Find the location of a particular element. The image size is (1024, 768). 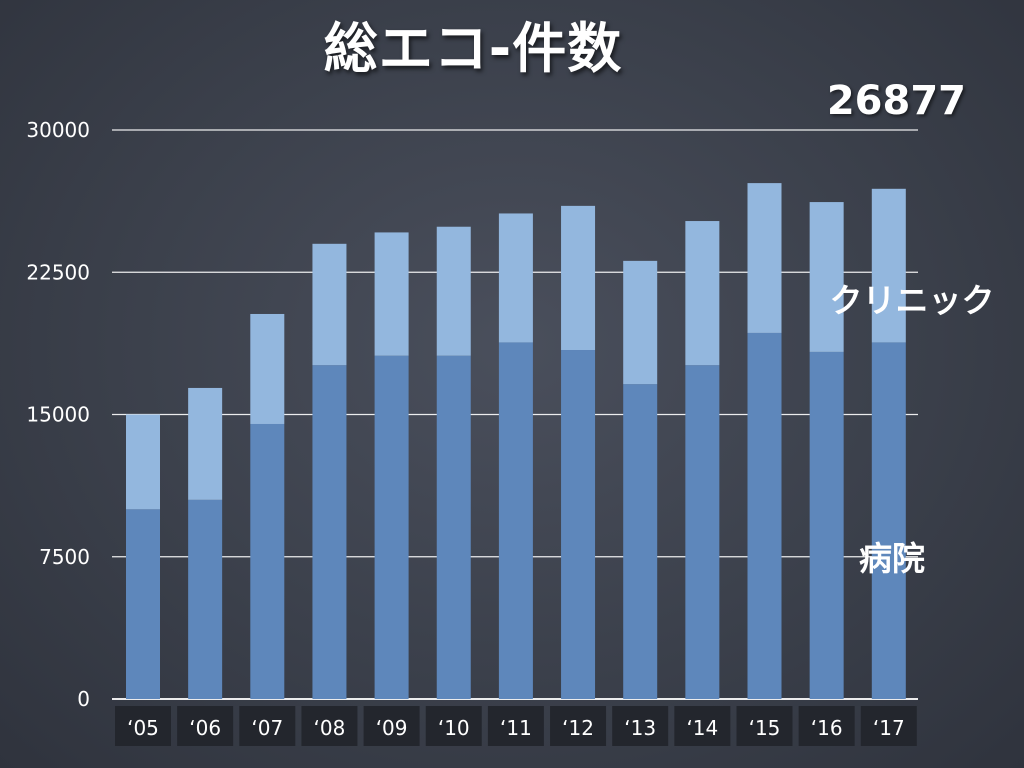

x-tick-label: ‘14 is located at coordinates (702, 728).